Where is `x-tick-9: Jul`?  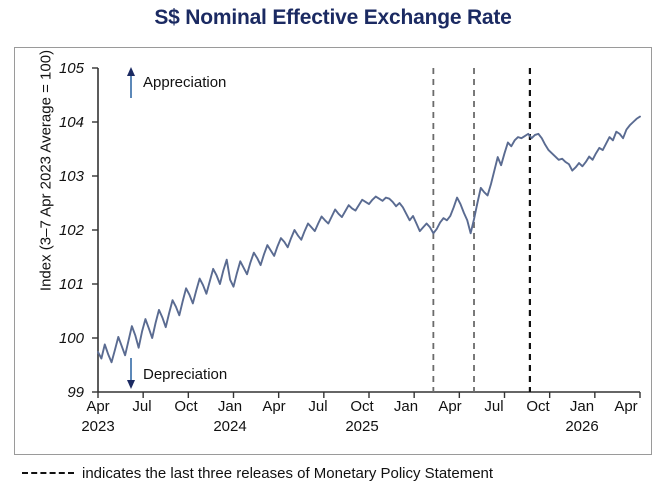
x-tick-9: Jul is located at coordinates (494, 406).